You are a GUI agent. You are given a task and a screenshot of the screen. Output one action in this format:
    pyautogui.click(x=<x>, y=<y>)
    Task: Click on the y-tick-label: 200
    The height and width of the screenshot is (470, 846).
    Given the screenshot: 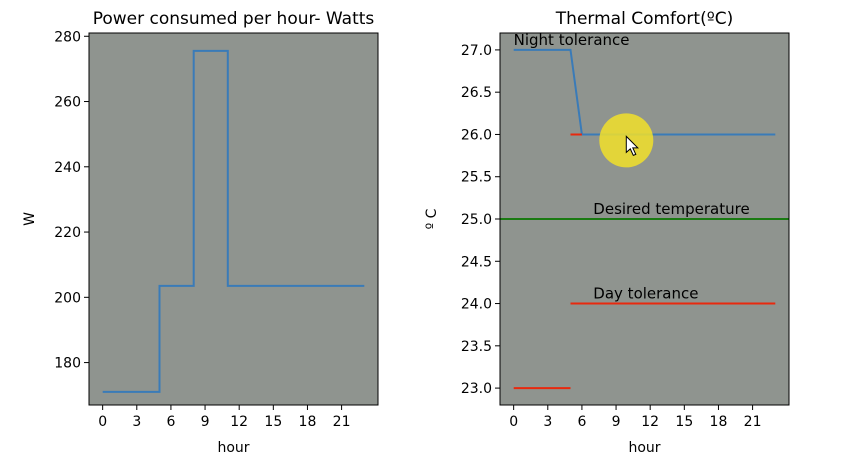 What is the action you would take?
    pyautogui.click(x=67, y=298)
    